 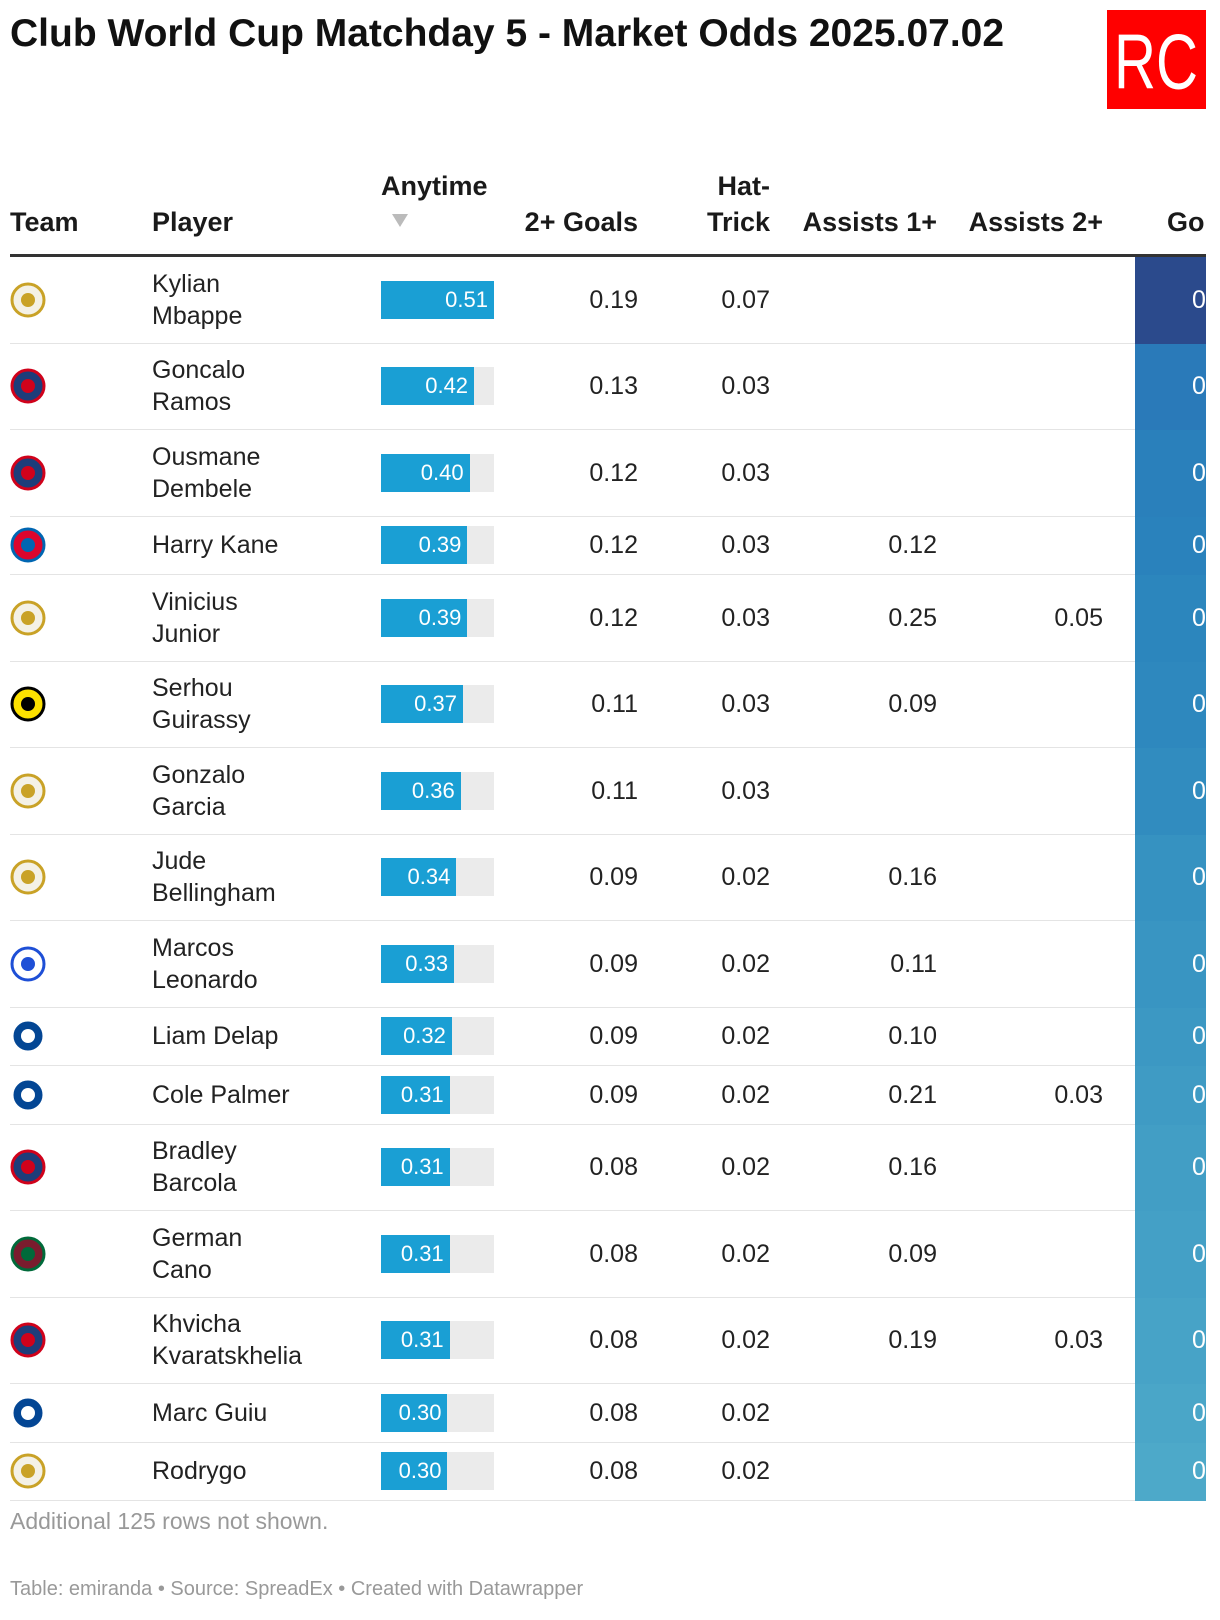 I want to click on table-row: Cole Palmer 0.31 0.09 0.02 0.21 0.03 0, so click(x=608, y=1095).